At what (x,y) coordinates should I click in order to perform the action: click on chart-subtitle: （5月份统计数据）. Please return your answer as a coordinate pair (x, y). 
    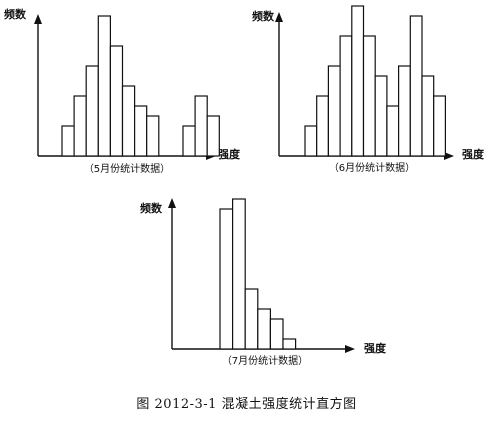
    Looking at the image, I should click on (127, 168).